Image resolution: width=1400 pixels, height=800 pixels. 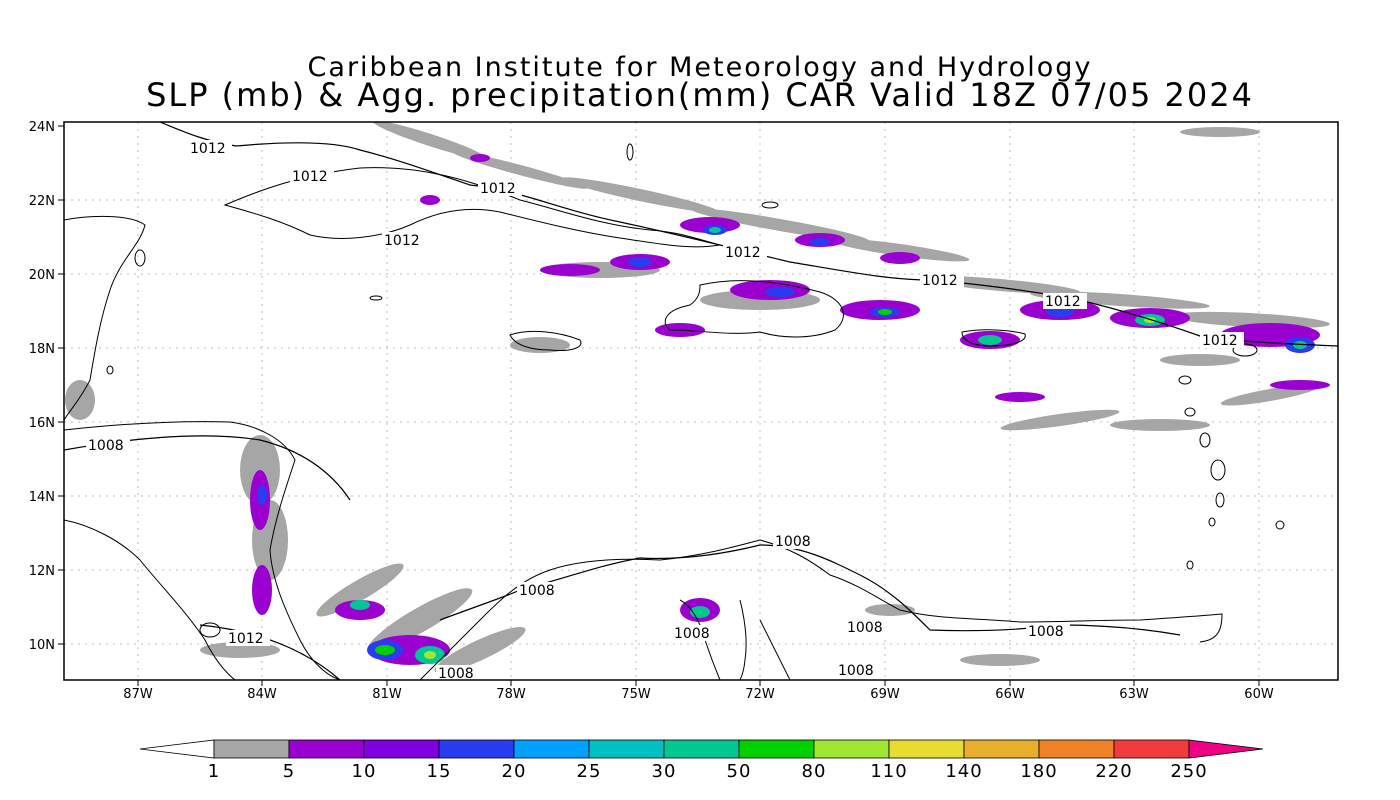 I want to click on colorbar-label: 10, so click(x=364, y=771).